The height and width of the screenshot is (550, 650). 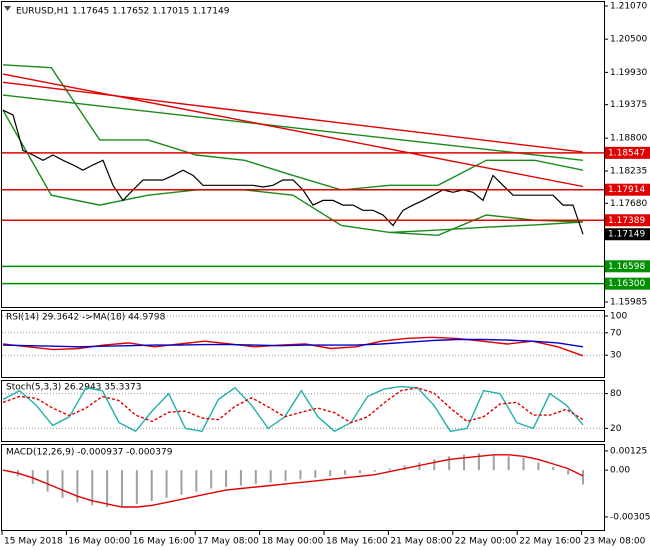 What do you see at coordinates (486, 542) in the screenshot?
I see `x-tick-label: 22 May 00:00` at bounding box center [486, 542].